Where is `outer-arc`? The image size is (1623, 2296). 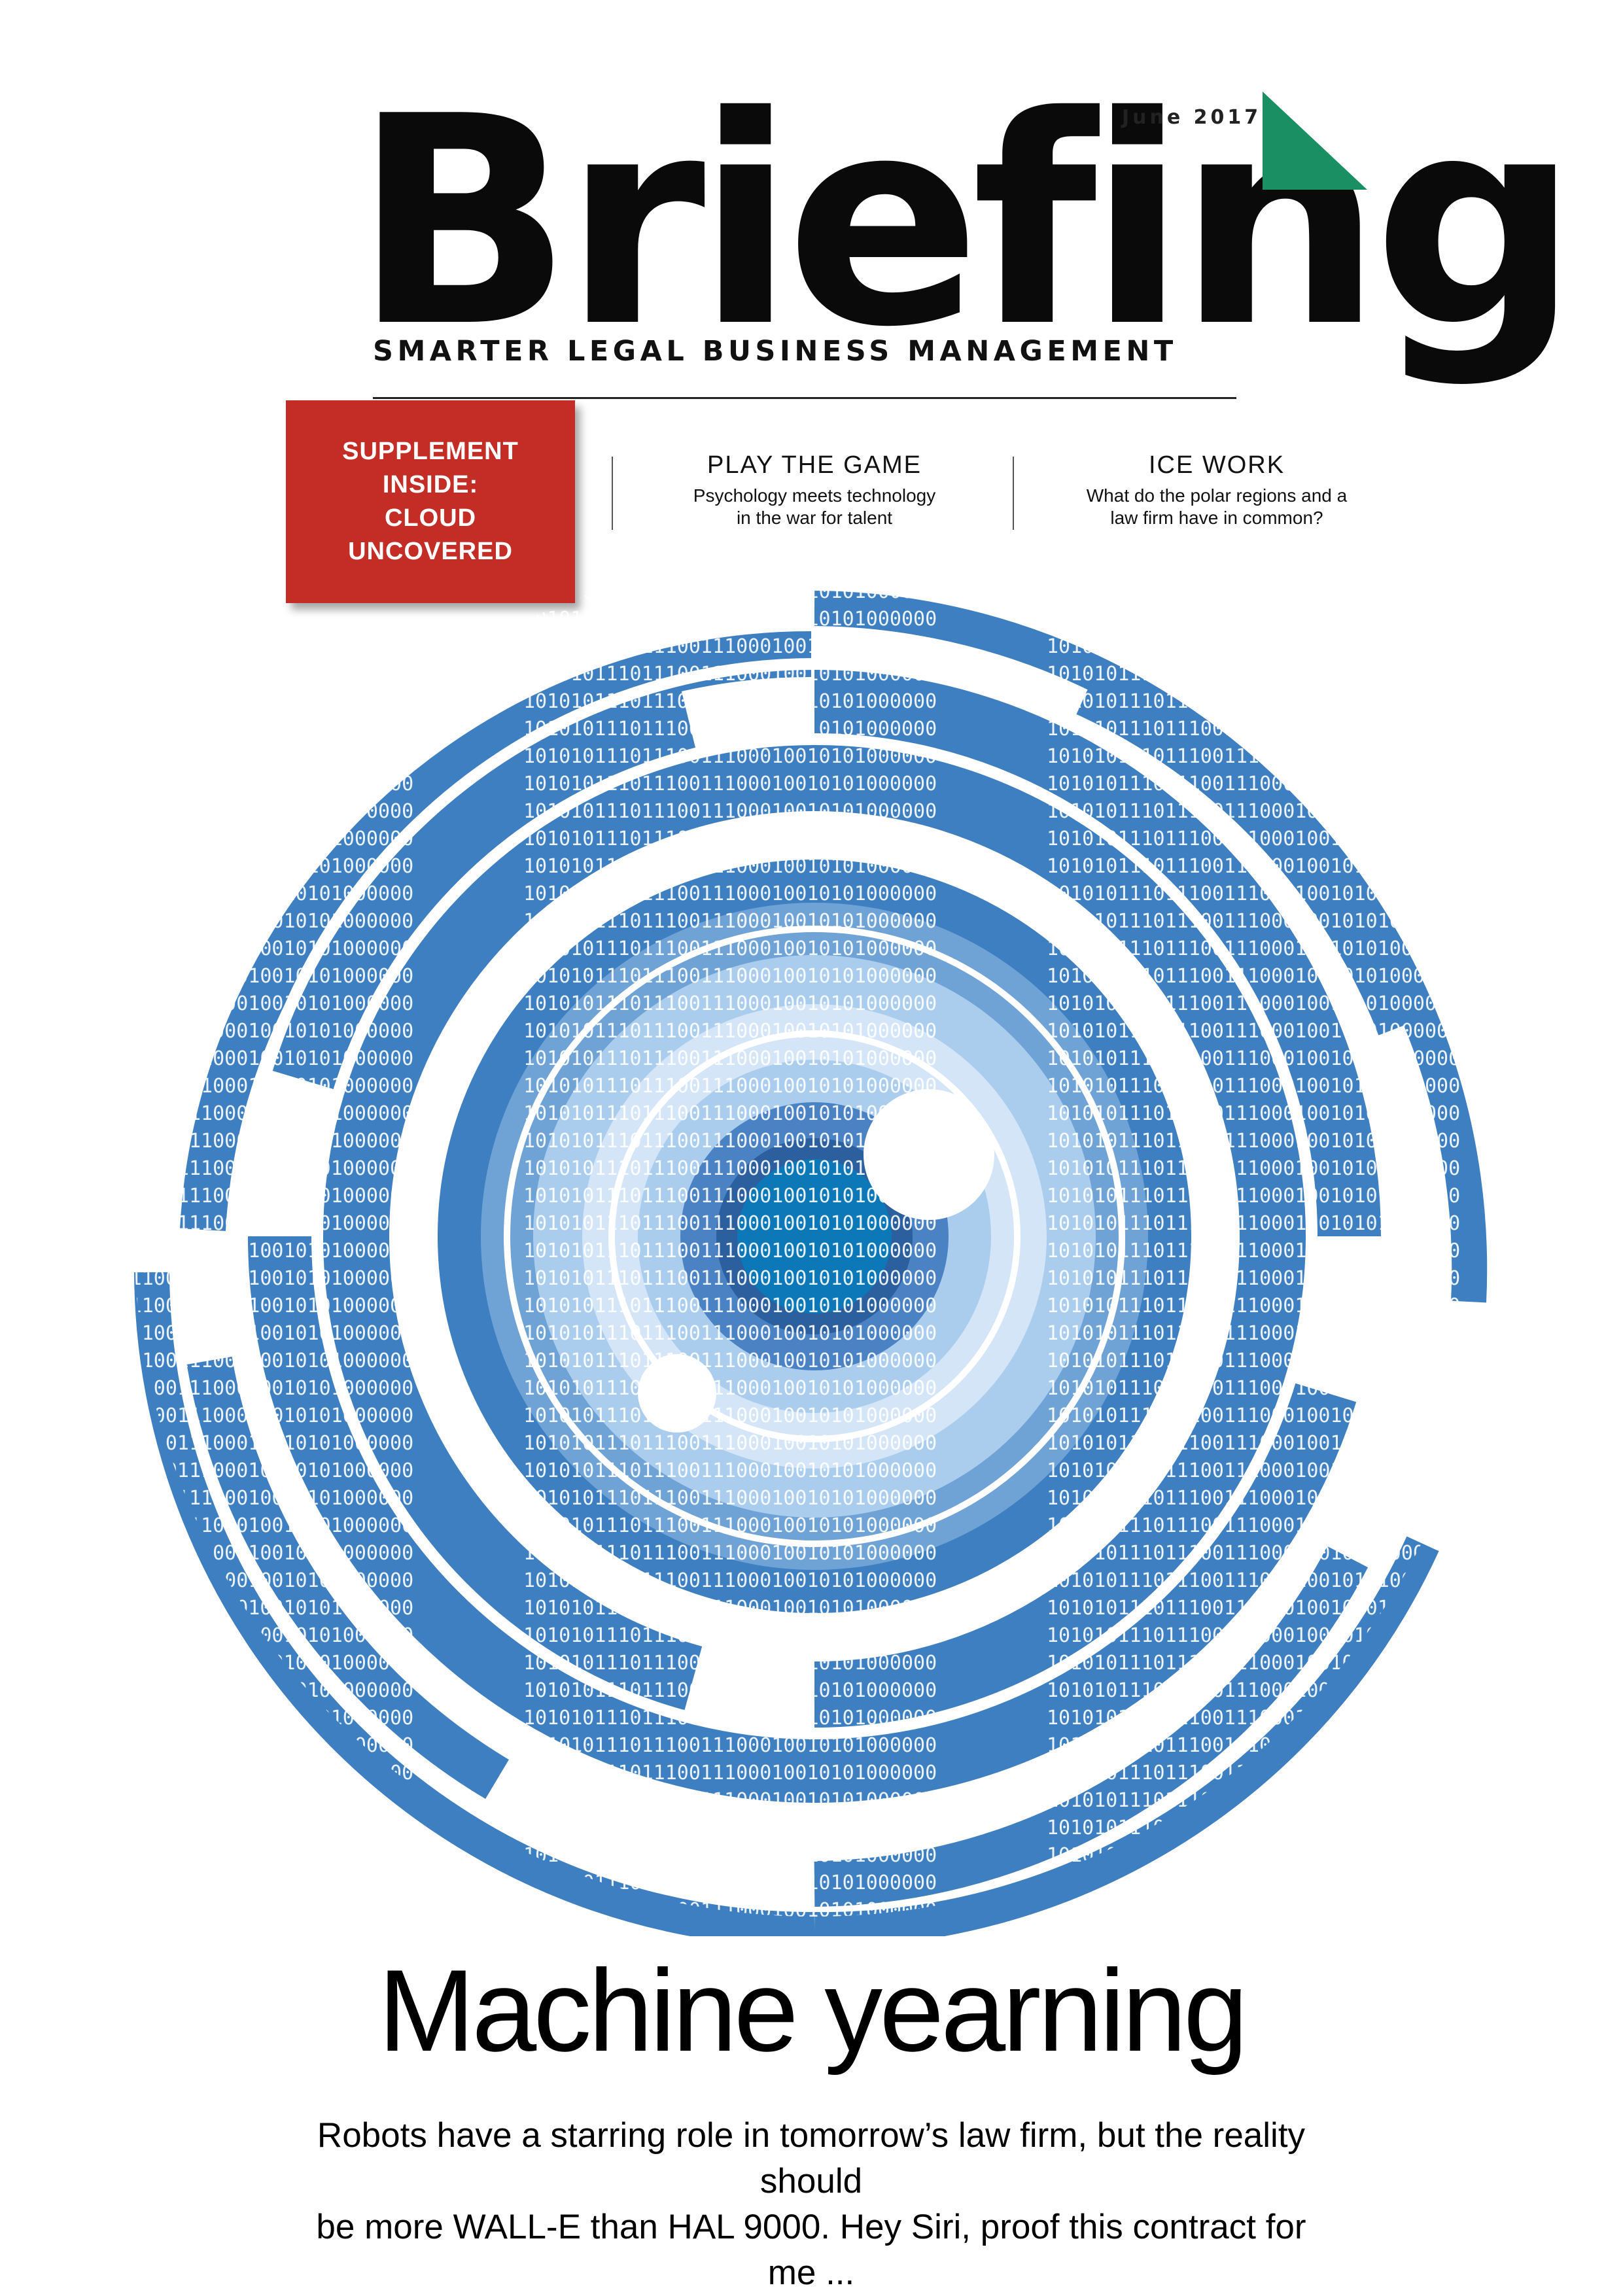
outer-arc is located at coordinates (1126, 1736).